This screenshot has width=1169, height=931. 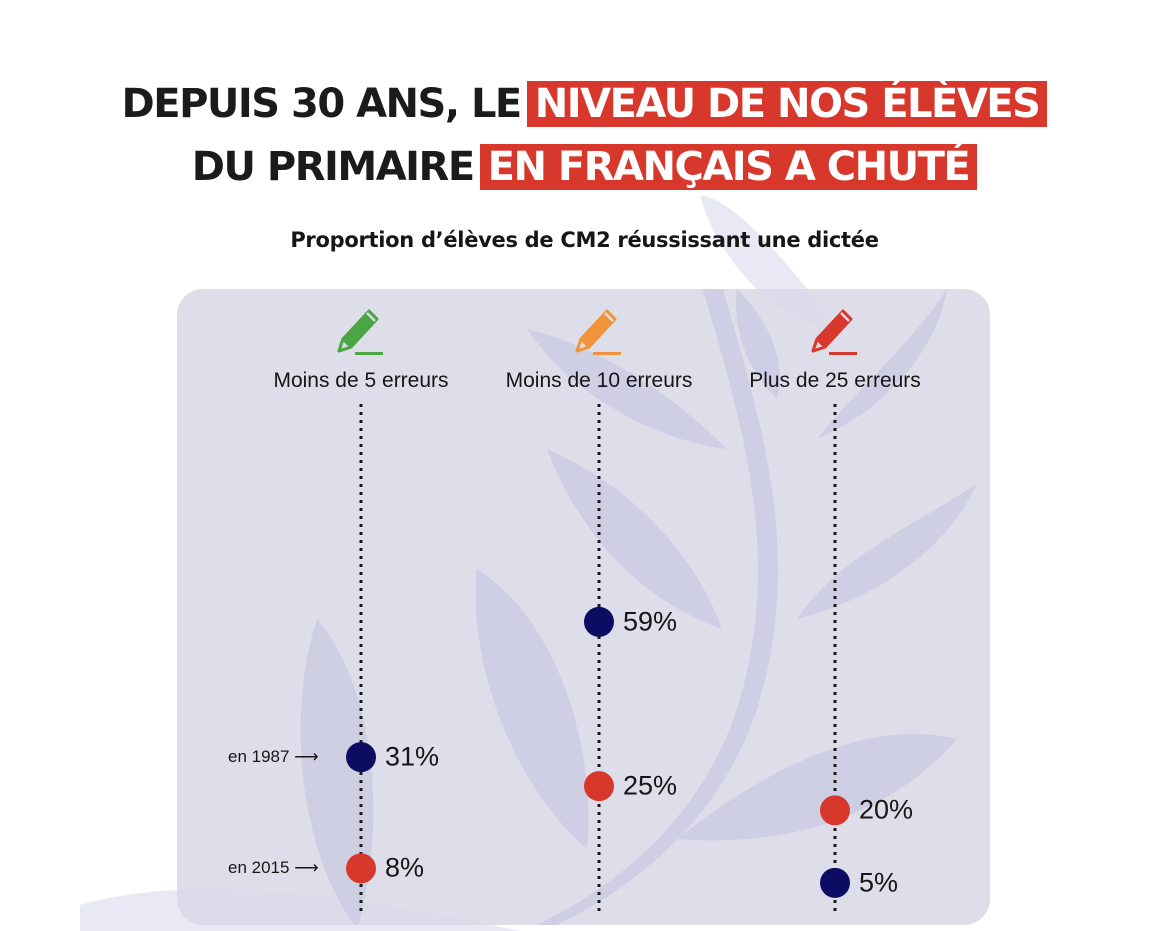 What do you see at coordinates (728, 167) in the screenshot?
I see `headline-highlight-text: EN FRANÇAIS A CHUTÉ` at bounding box center [728, 167].